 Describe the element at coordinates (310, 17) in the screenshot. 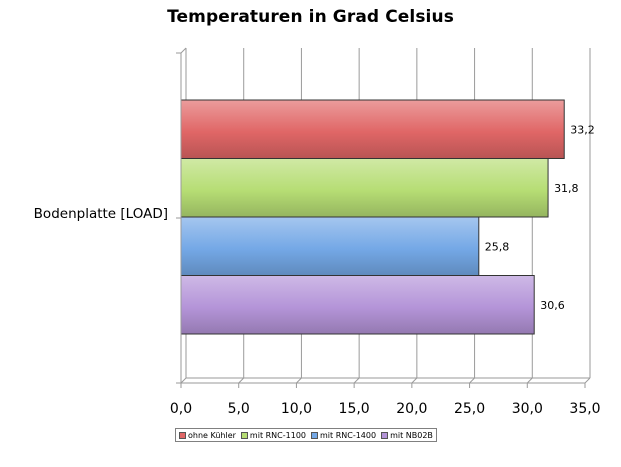

I see `chart-title: Temperaturen in Grad Celsius` at that location.